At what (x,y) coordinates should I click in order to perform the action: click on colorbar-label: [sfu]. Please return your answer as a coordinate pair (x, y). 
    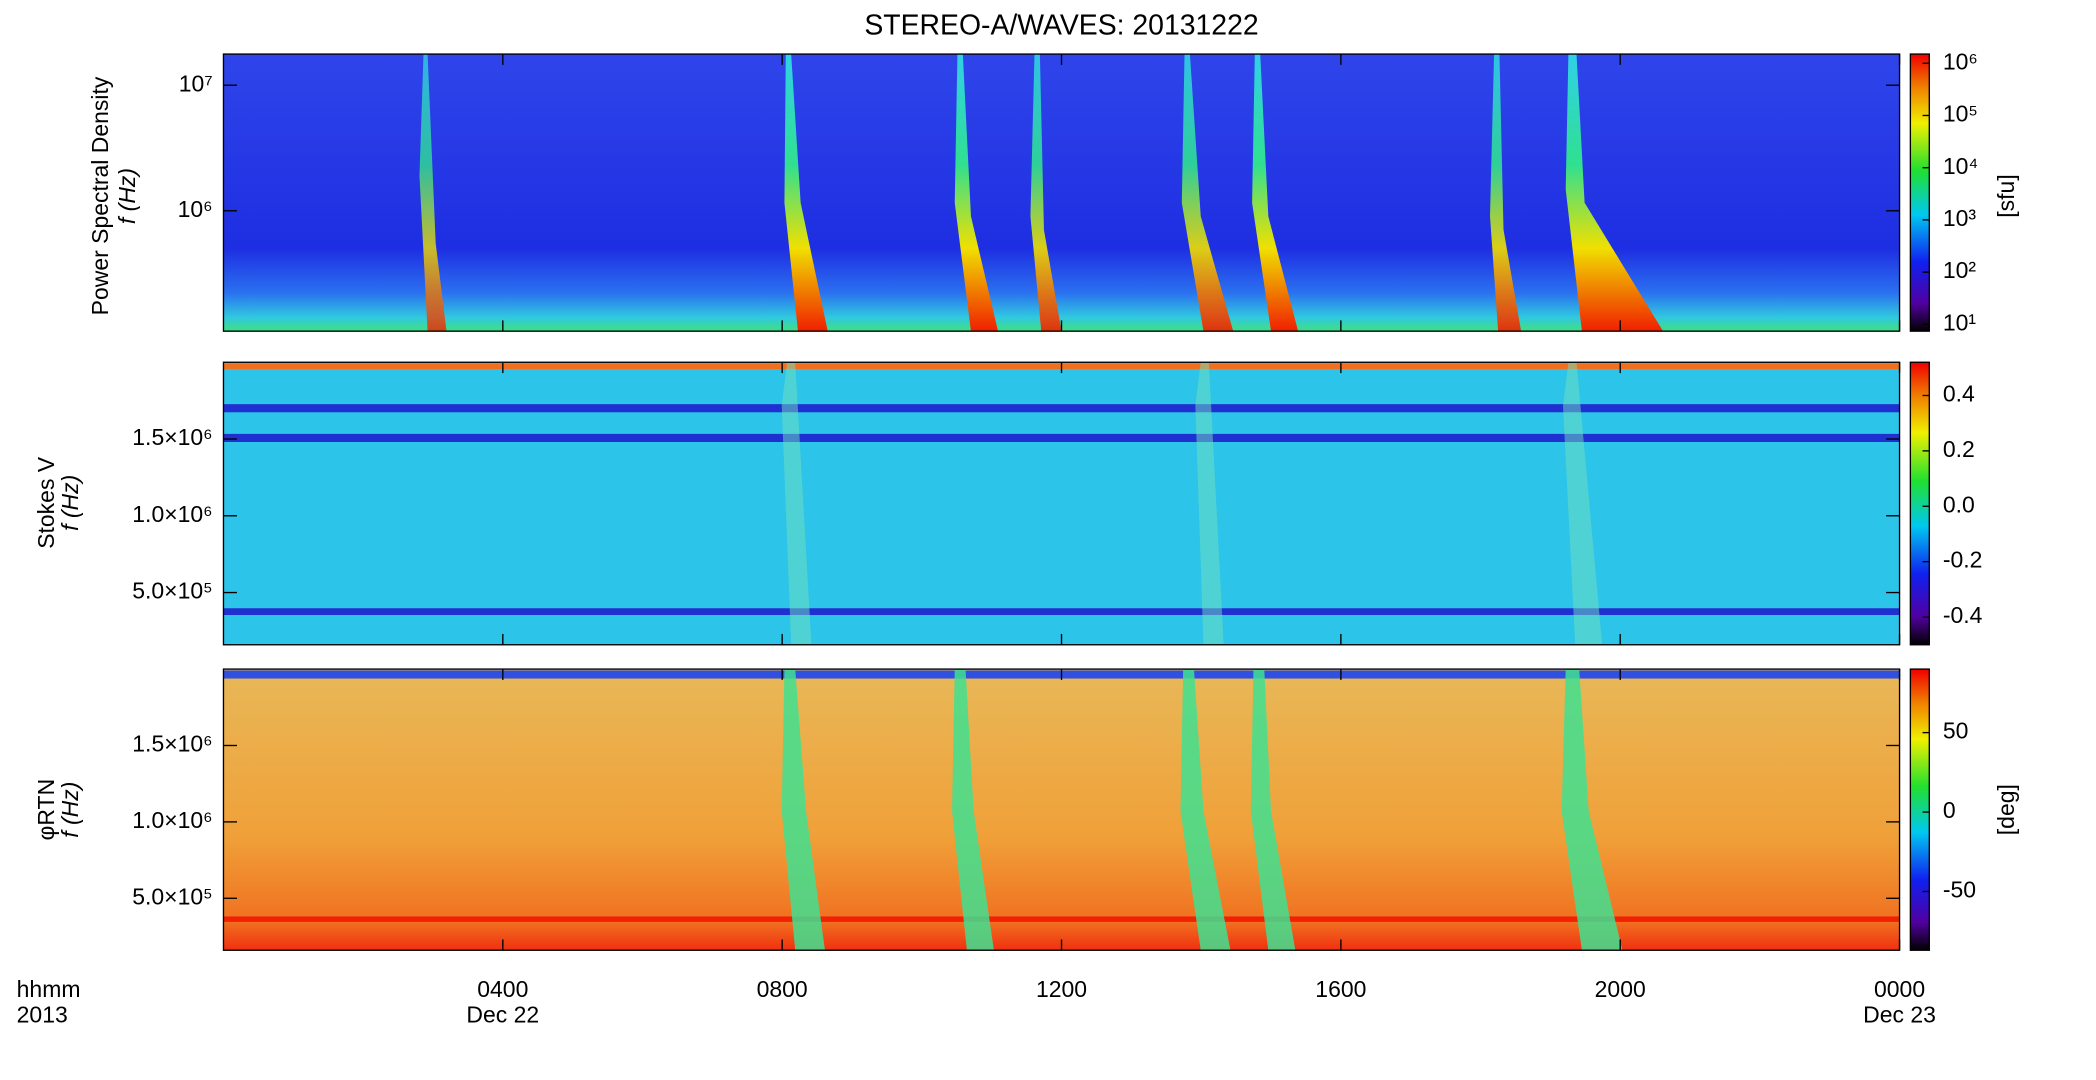
    Looking at the image, I should click on (2006, 195).